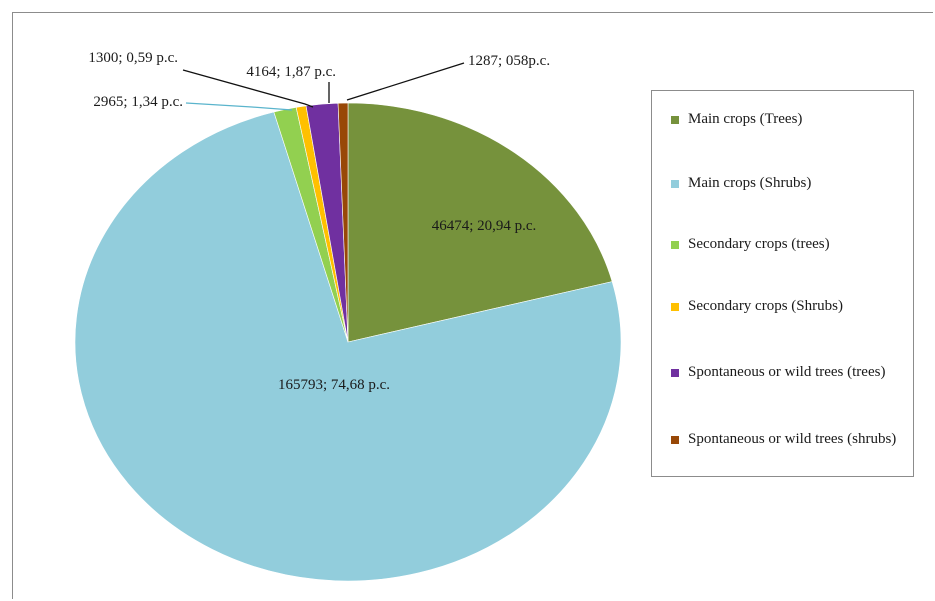 The height and width of the screenshot is (601, 935). I want to click on data-label-spontaneous-or-wild-trees-shrubs: 1287; 058p.c., so click(509, 61).